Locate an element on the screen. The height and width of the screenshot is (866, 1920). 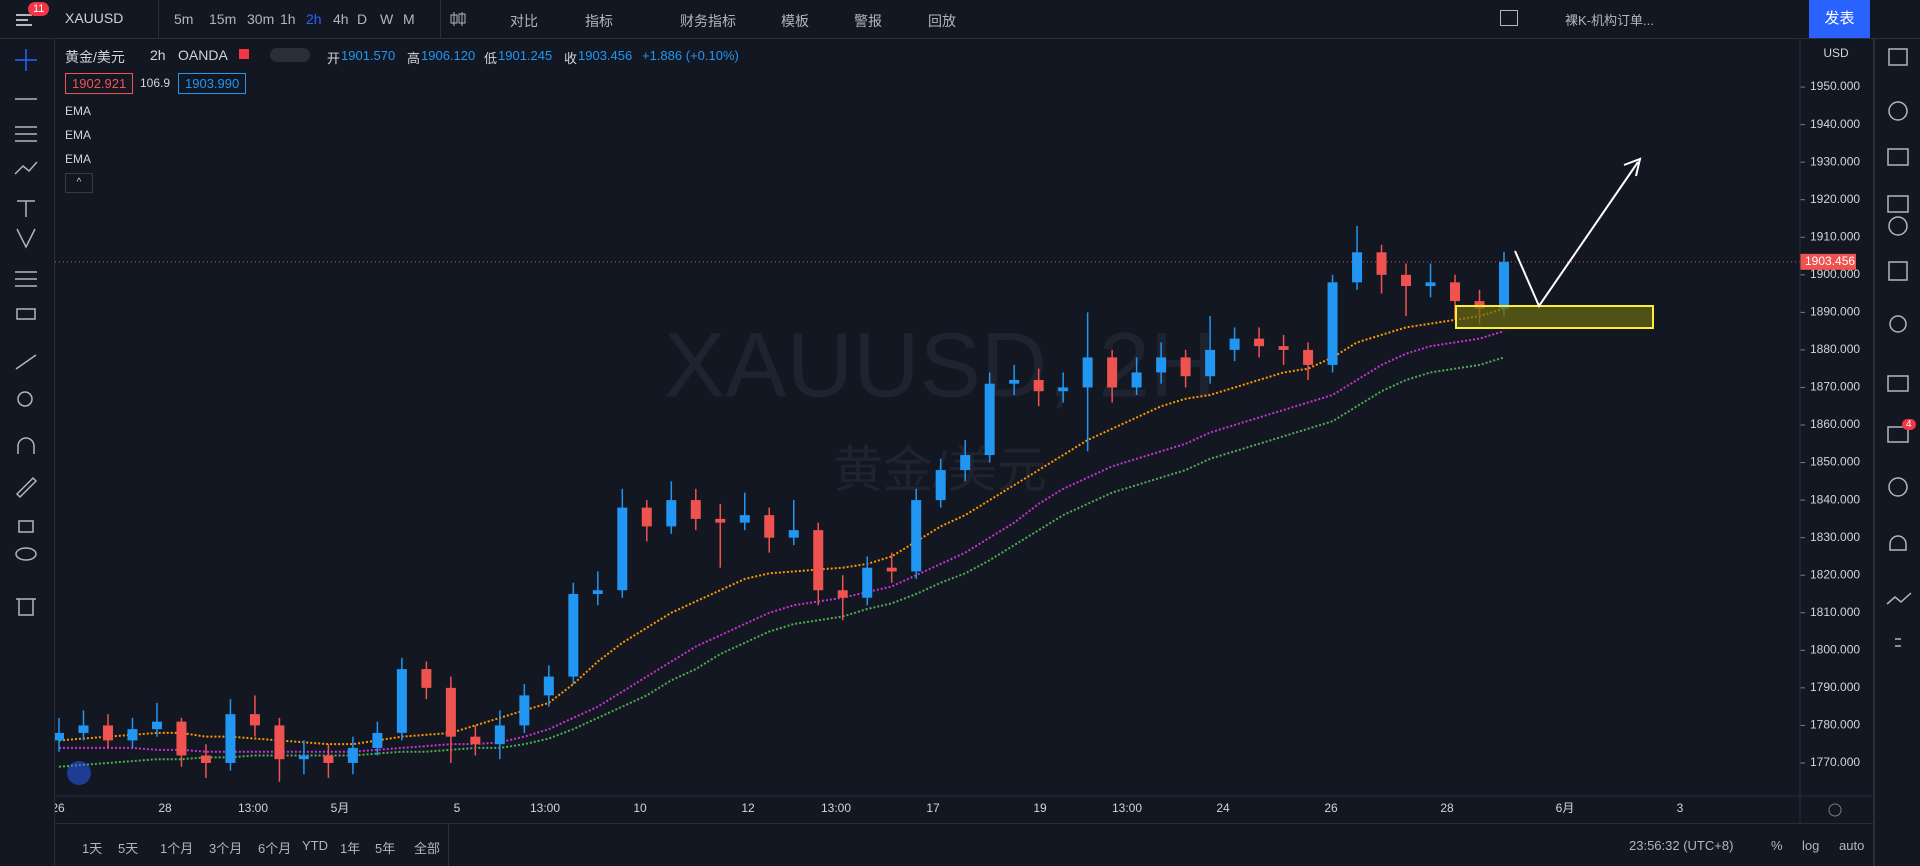
x-tick-label: 10 is located at coordinates (640, 808).